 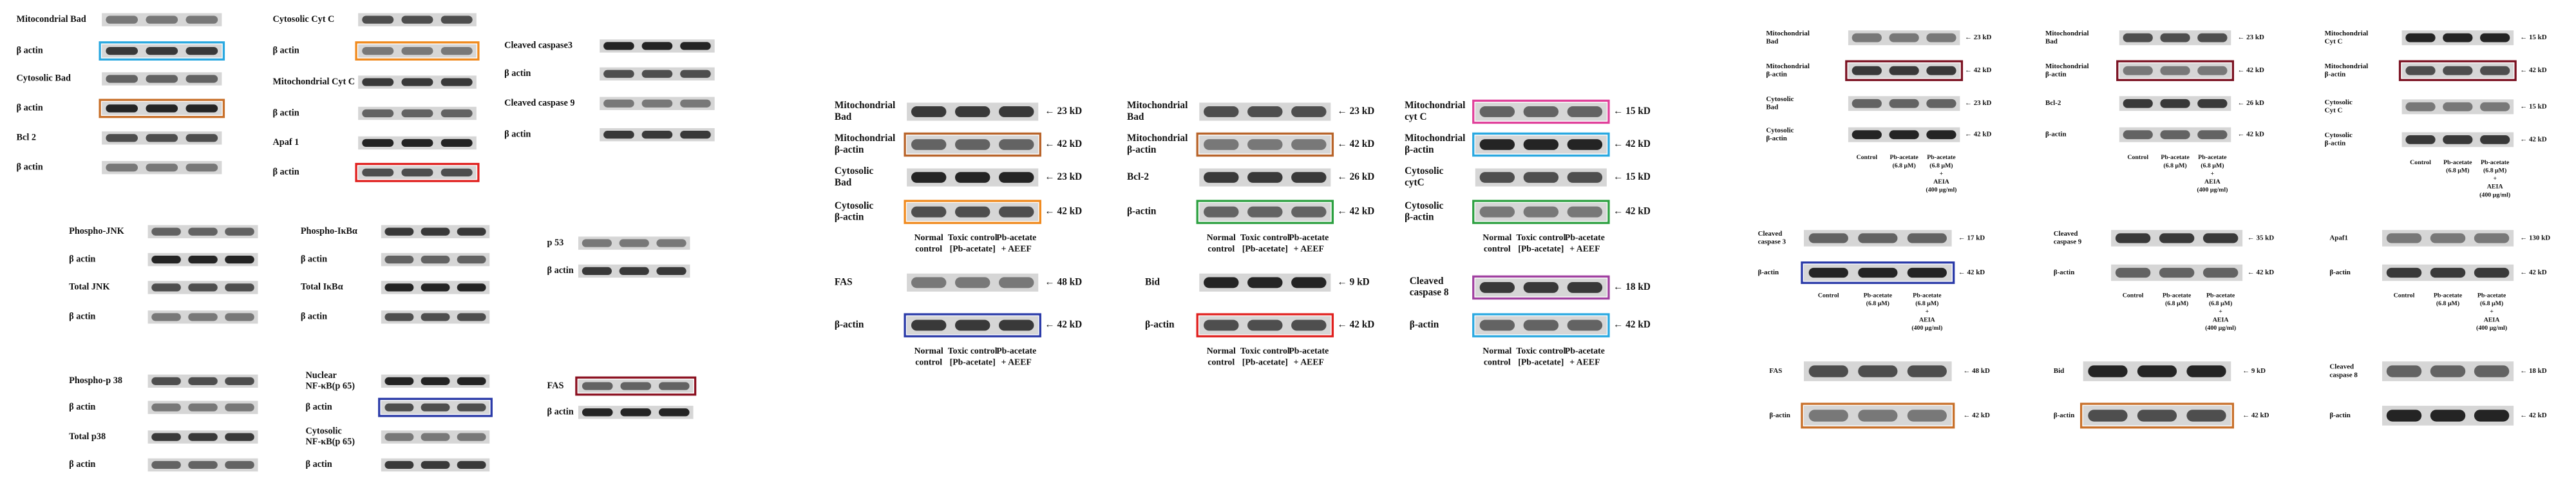 I want to click on row-label: Cytosolic, so click(x=1780, y=99).